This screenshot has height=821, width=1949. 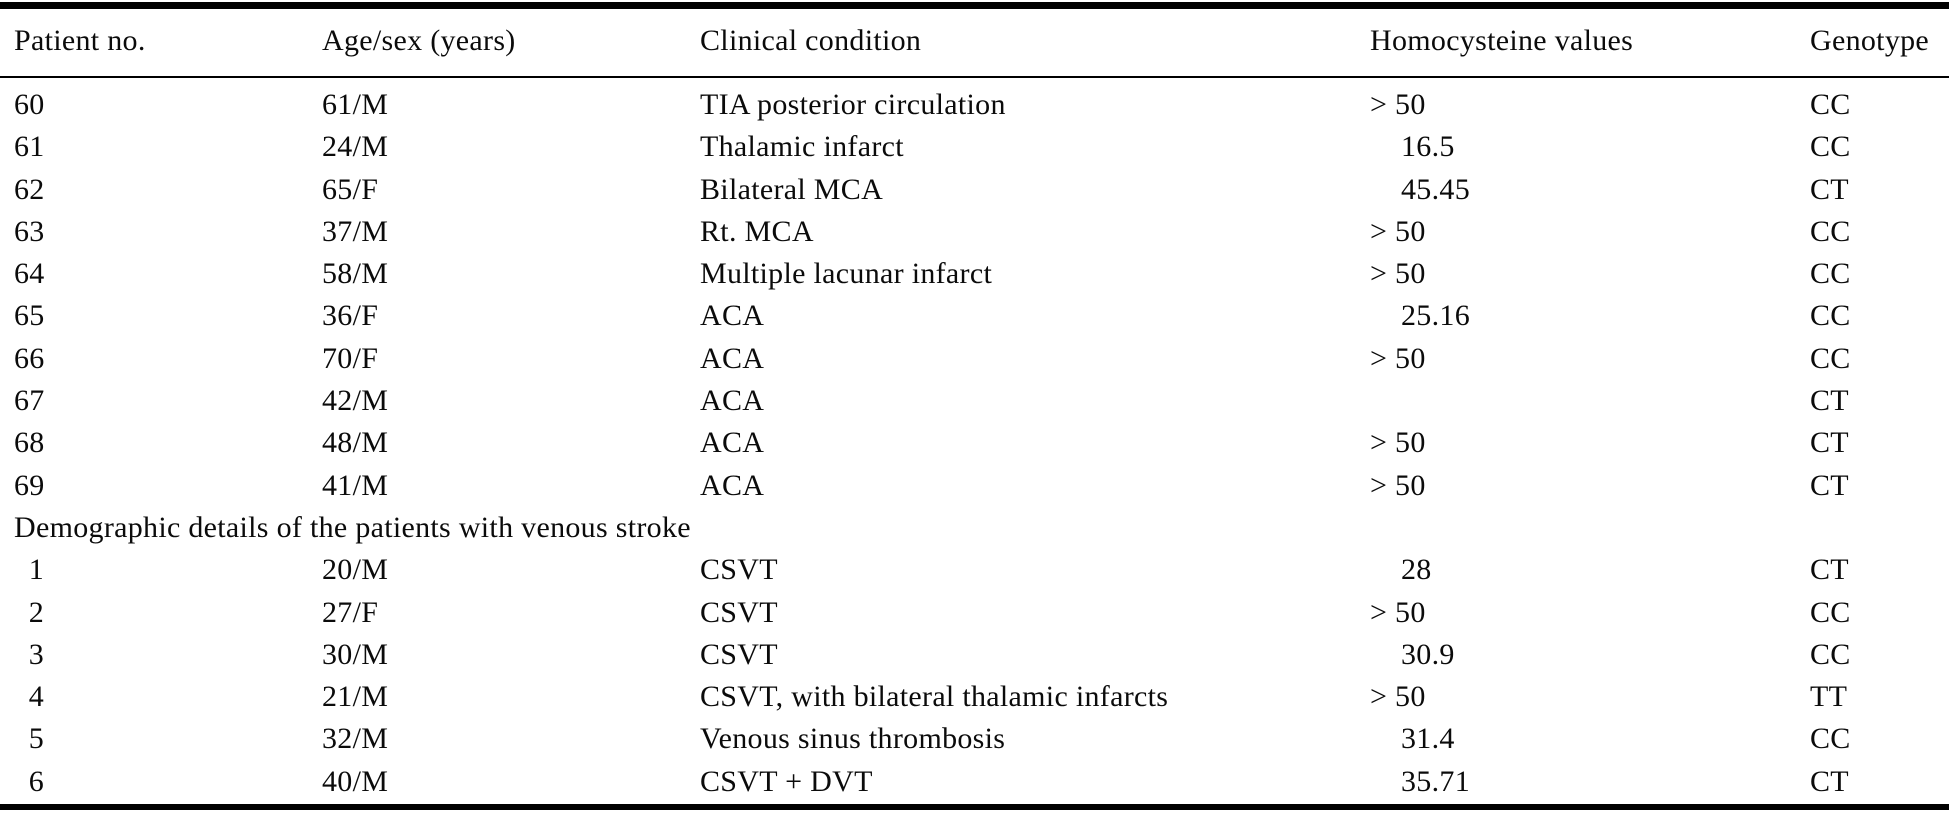 I want to click on clinical-condition-value: CSVT + DVT, so click(x=786, y=781).